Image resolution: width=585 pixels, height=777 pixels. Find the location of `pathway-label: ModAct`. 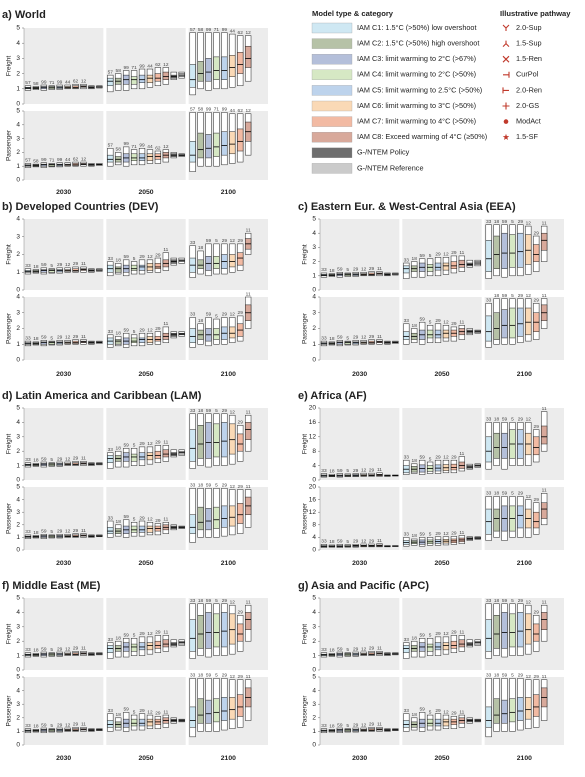

pathway-label: ModAct is located at coordinates (528, 121).